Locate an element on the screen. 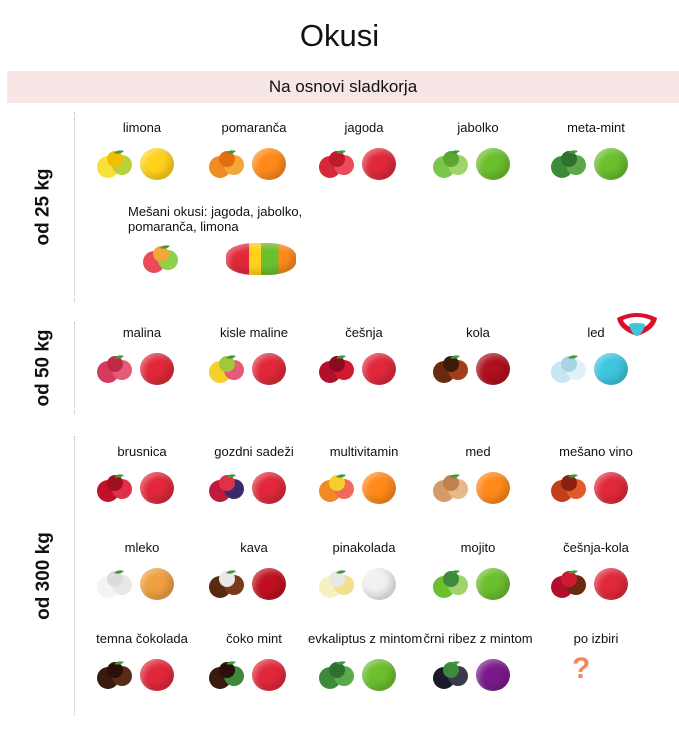  flavor-name: po izbiri is located at coordinates (596, 638).